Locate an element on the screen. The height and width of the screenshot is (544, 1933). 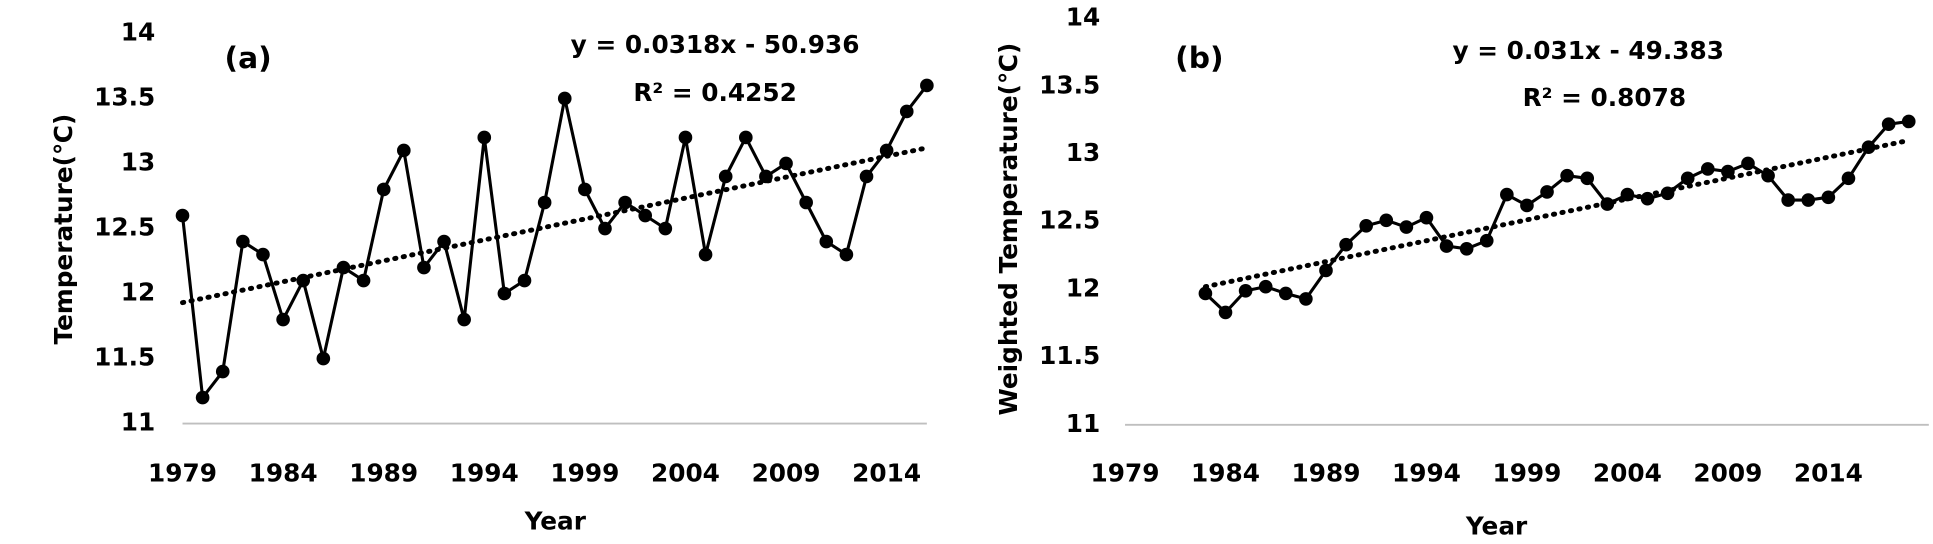
x-tick-label: 1979 is located at coordinates (182, 472).